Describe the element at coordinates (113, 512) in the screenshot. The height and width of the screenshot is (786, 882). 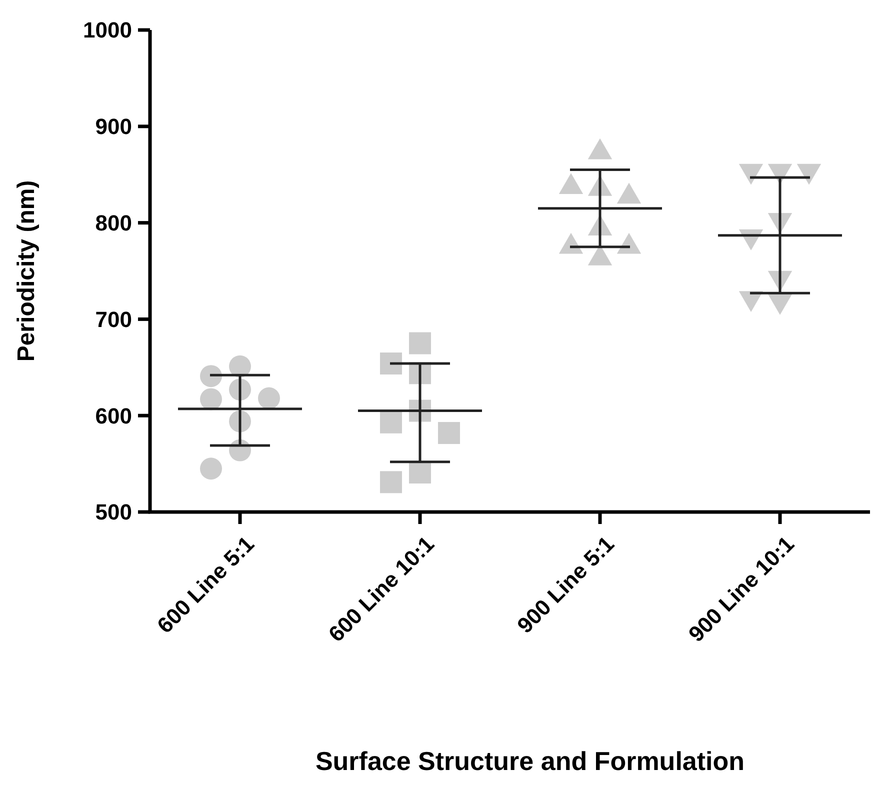
I see `y-tick-label: 500` at that location.